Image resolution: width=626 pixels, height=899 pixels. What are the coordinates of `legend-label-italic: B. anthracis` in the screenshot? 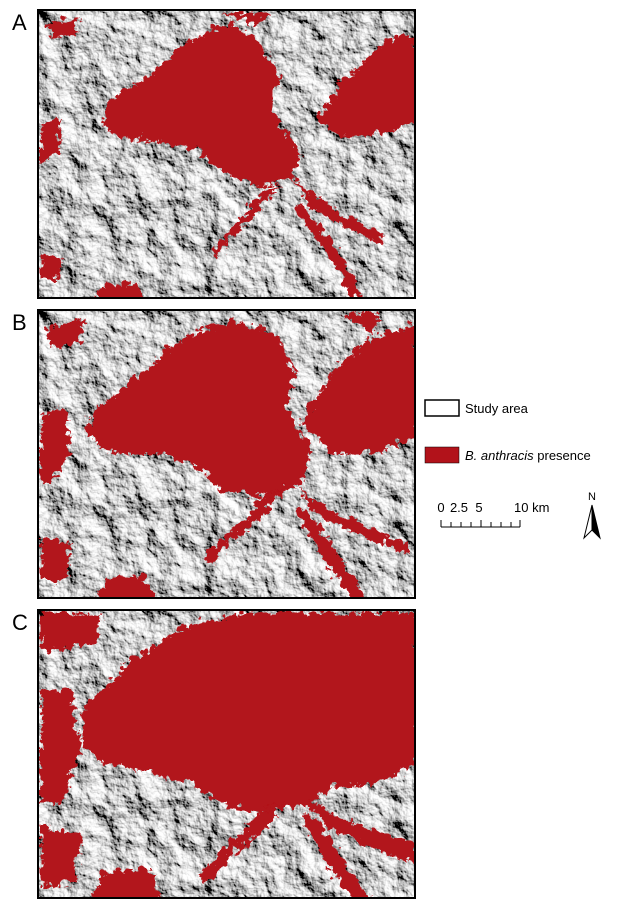 It's located at (499, 455).